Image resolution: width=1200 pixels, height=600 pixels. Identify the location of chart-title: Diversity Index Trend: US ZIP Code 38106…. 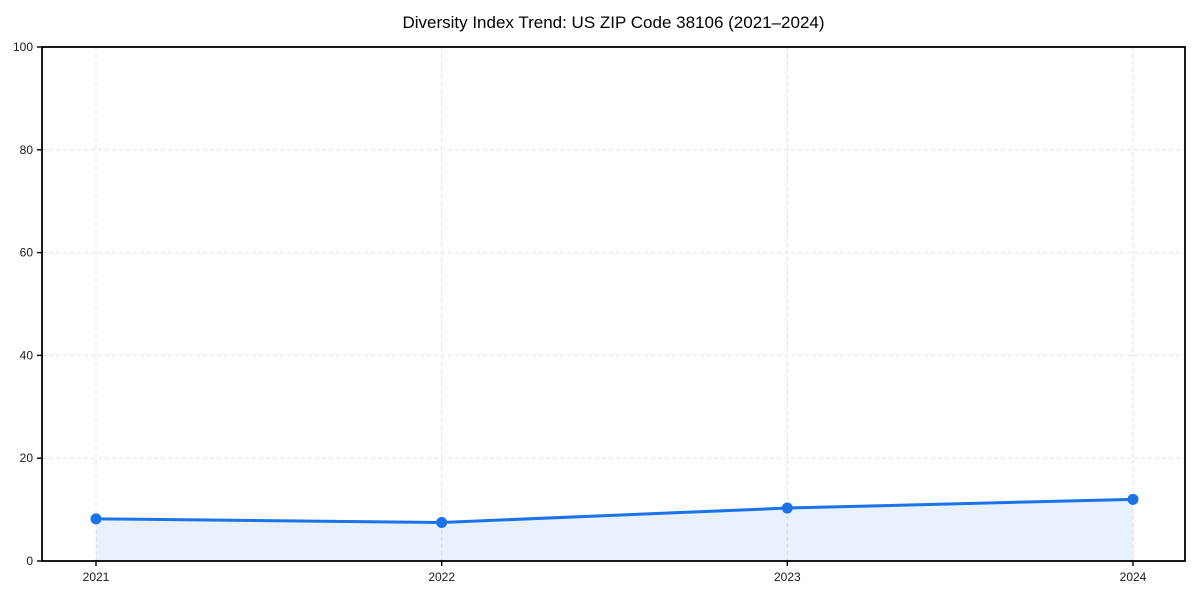
(613, 22).